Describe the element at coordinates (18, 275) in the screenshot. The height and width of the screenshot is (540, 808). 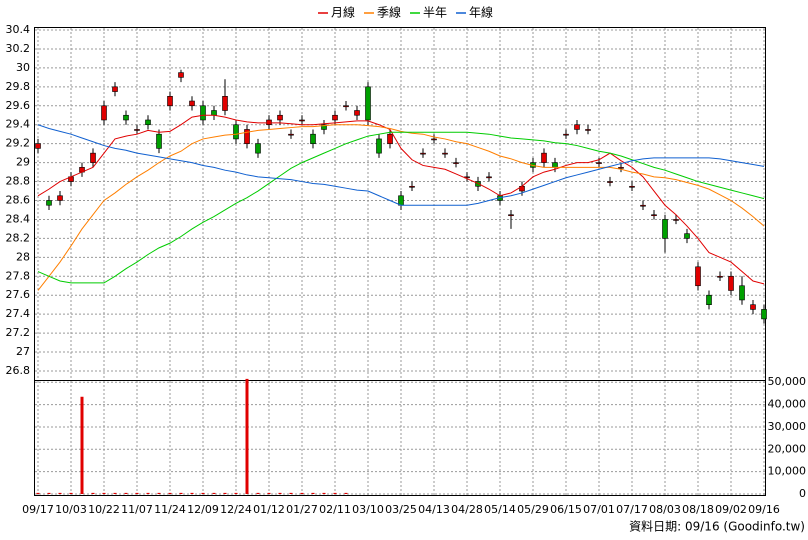
I see `y-tick-label: 27.8` at that location.